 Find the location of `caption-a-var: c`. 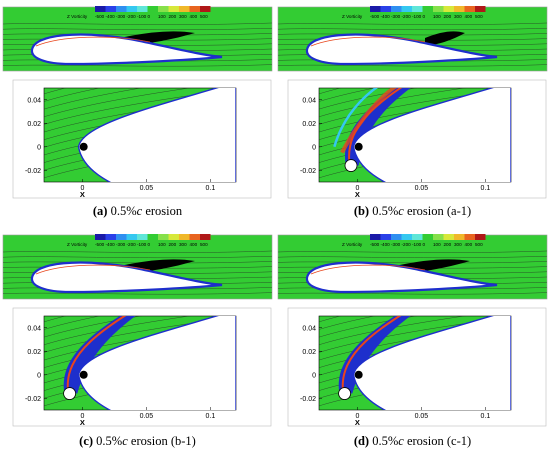

caption-a-var: c is located at coordinates (139, 211).